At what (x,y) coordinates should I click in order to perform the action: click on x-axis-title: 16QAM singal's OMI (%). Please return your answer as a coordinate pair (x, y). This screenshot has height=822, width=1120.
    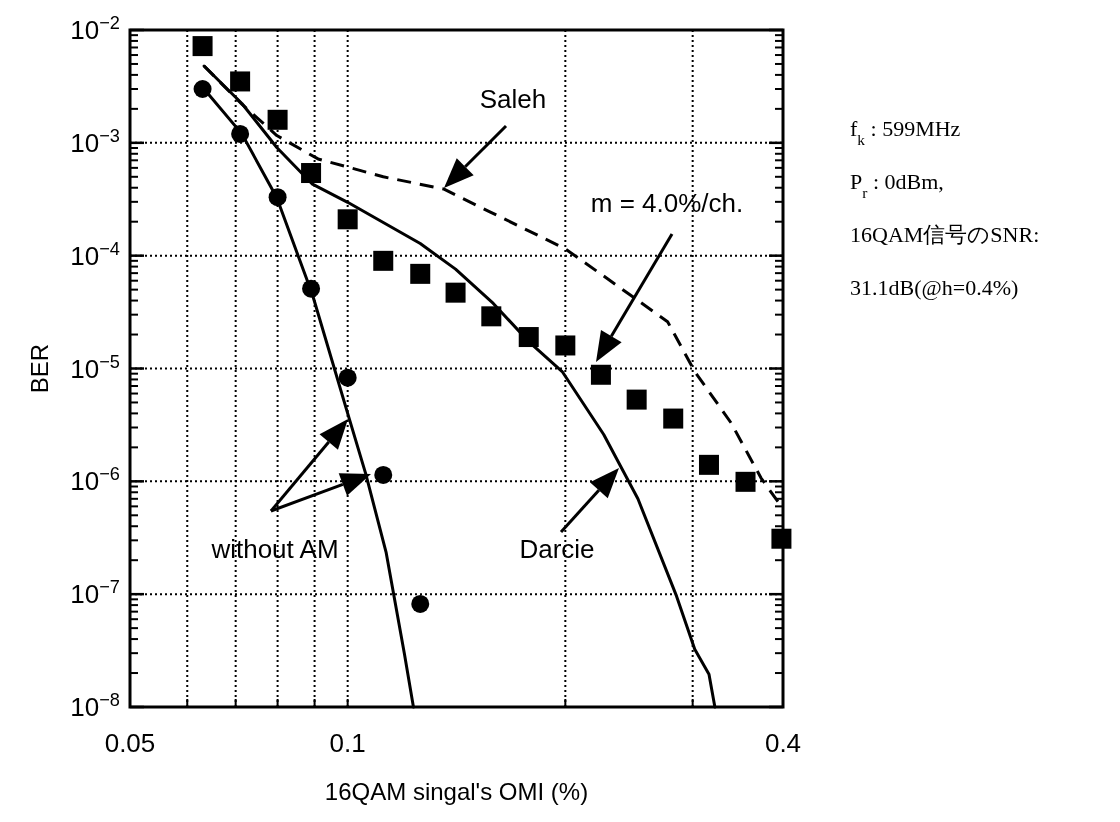
    Looking at the image, I should click on (456, 791).